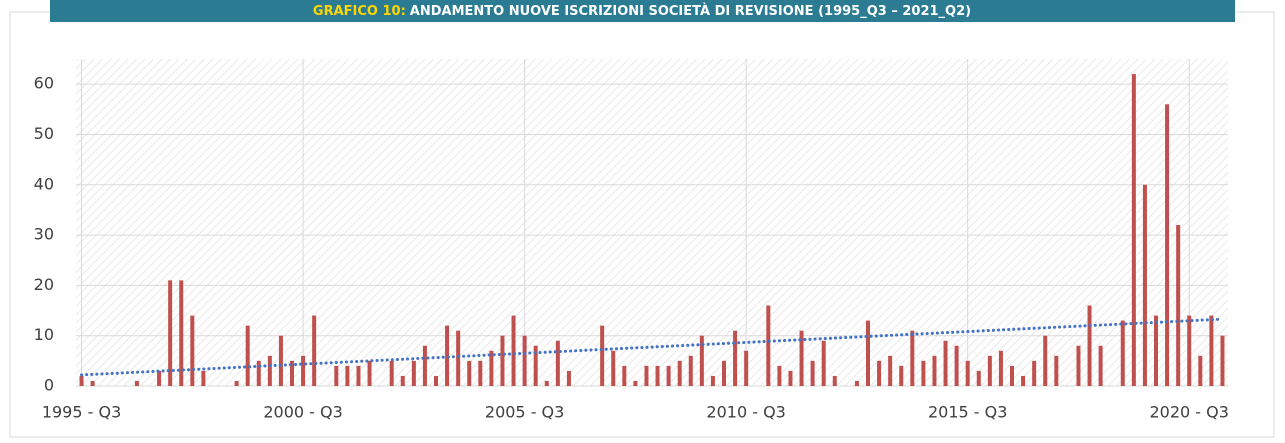 This screenshot has height=443, width=1285. Describe the element at coordinates (302, 412) in the screenshot. I see `x-tick-label: 2000 - Q3` at that location.